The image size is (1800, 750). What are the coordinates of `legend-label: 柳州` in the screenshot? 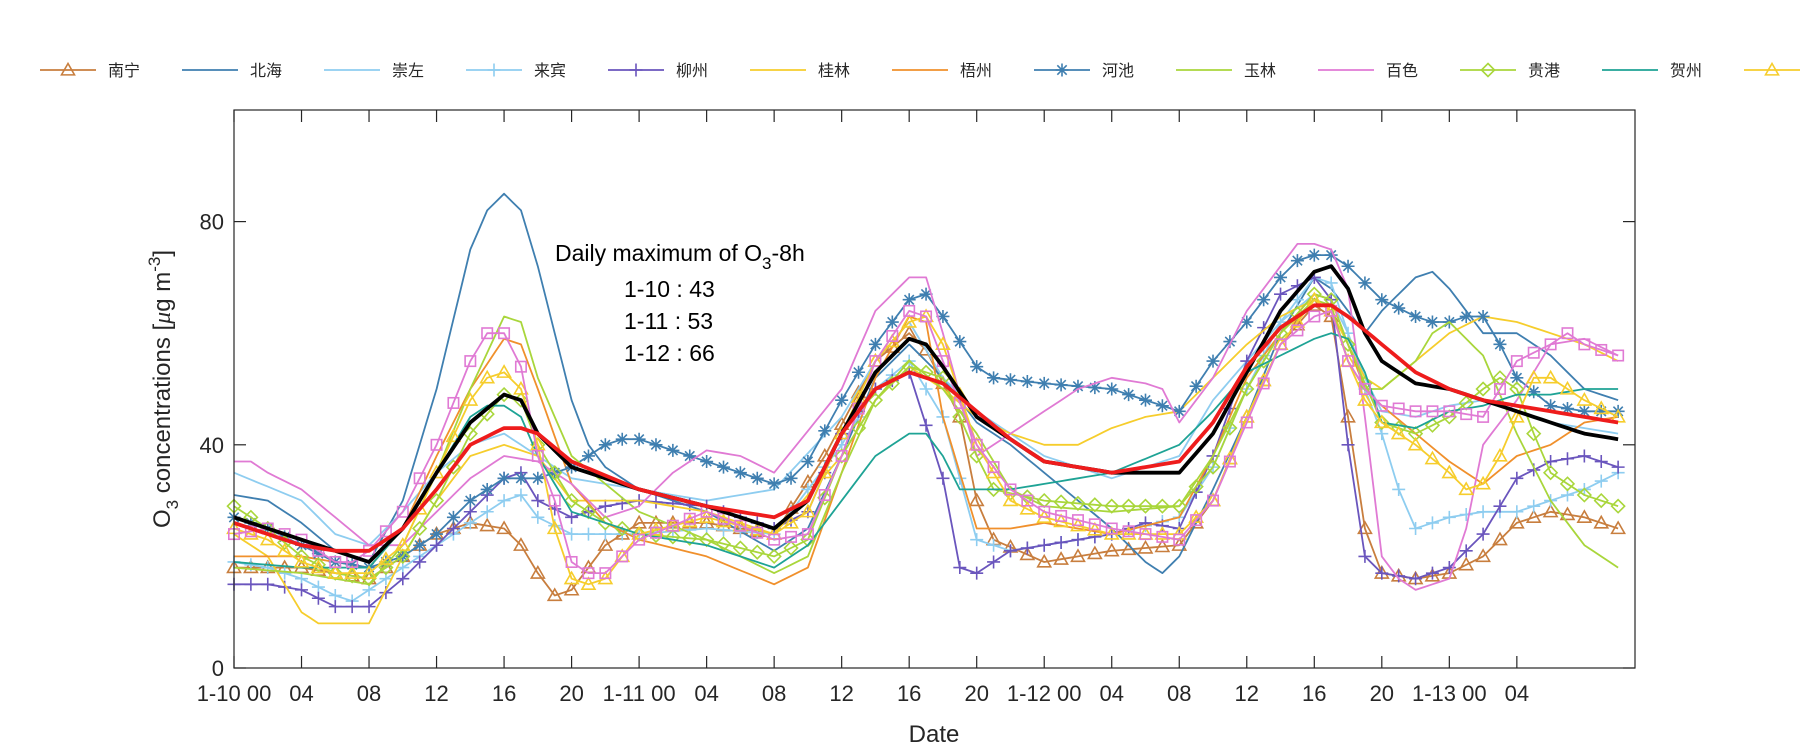 It's located at (692, 70).